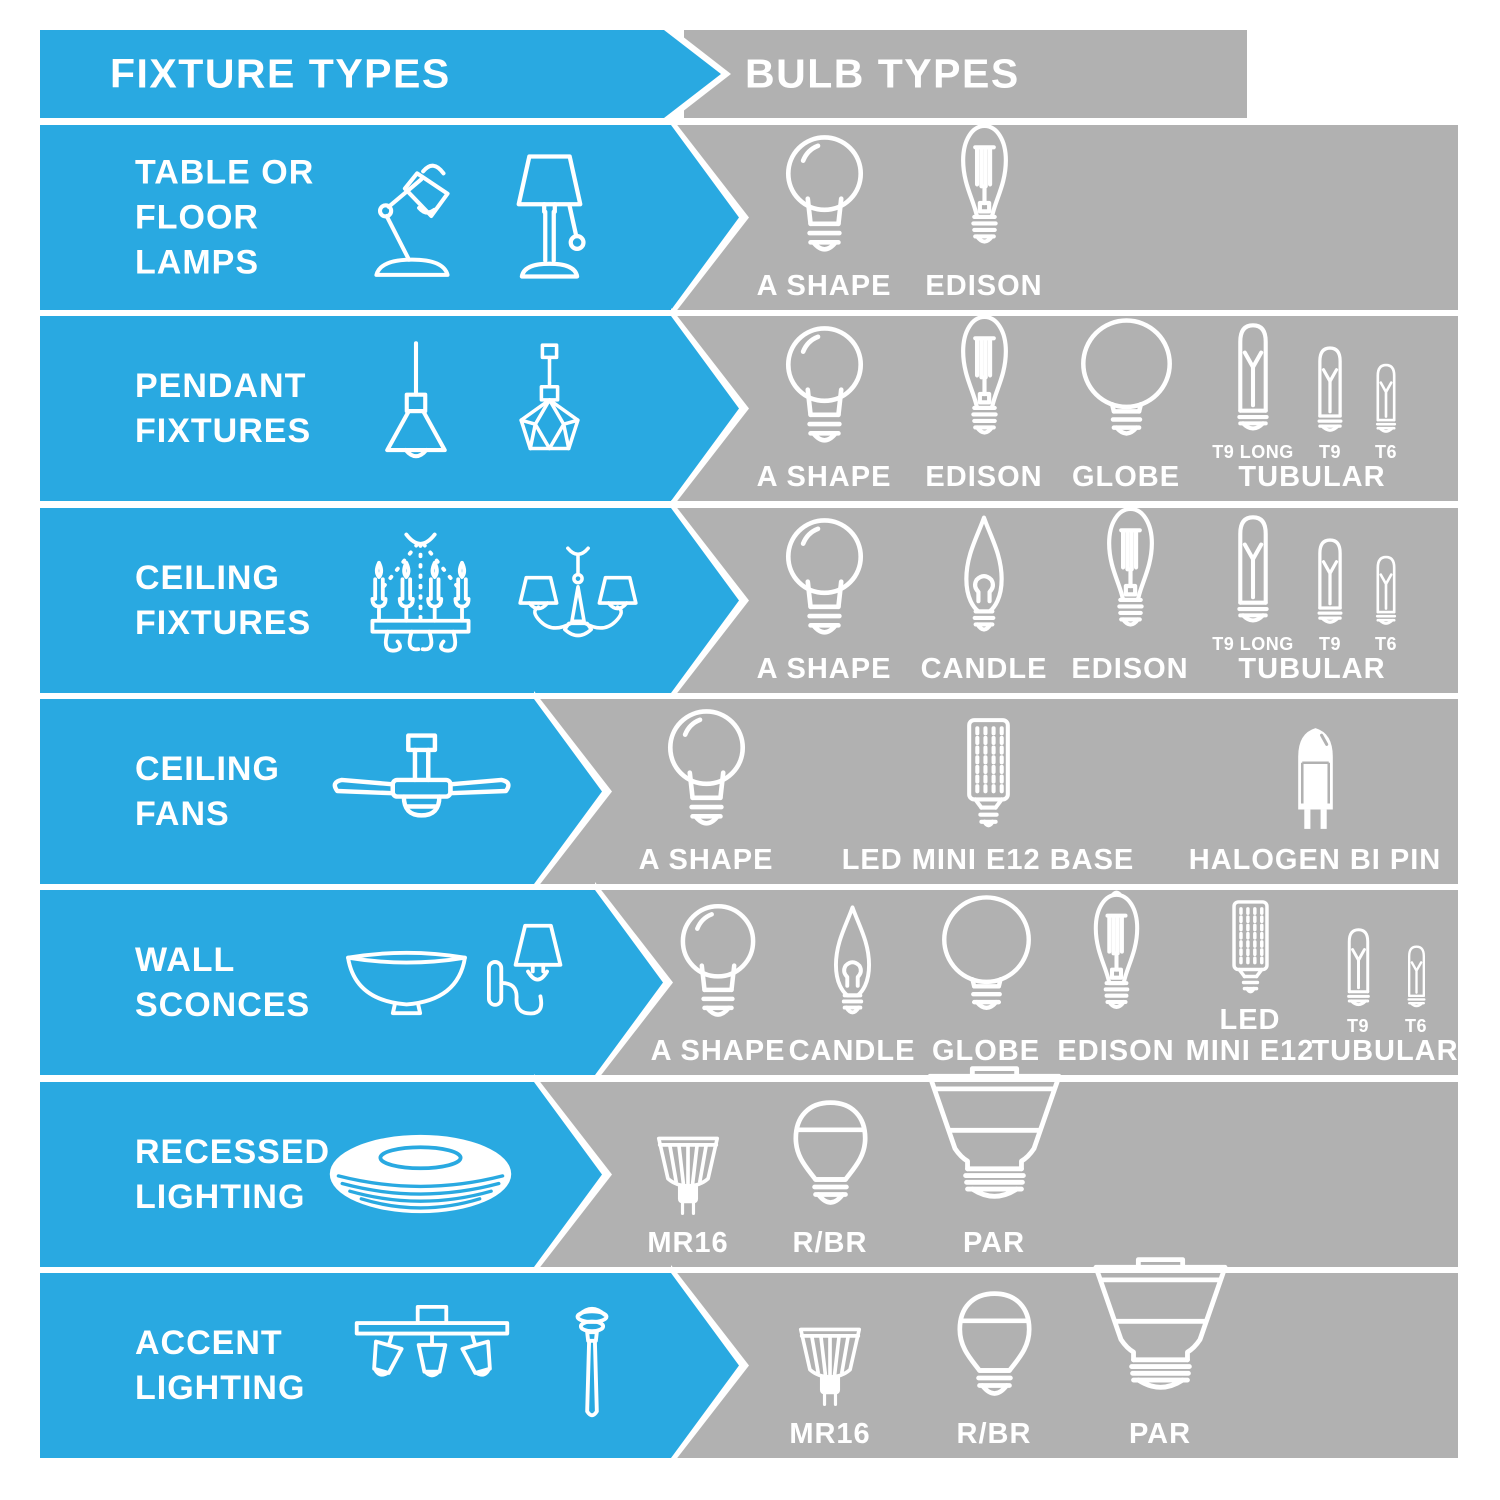 The height and width of the screenshot is (1500, 1500). Describe the element at coordinates (1250, 1051) in the screenshot. I see `bulb-label-line: MINI E12` at that location.